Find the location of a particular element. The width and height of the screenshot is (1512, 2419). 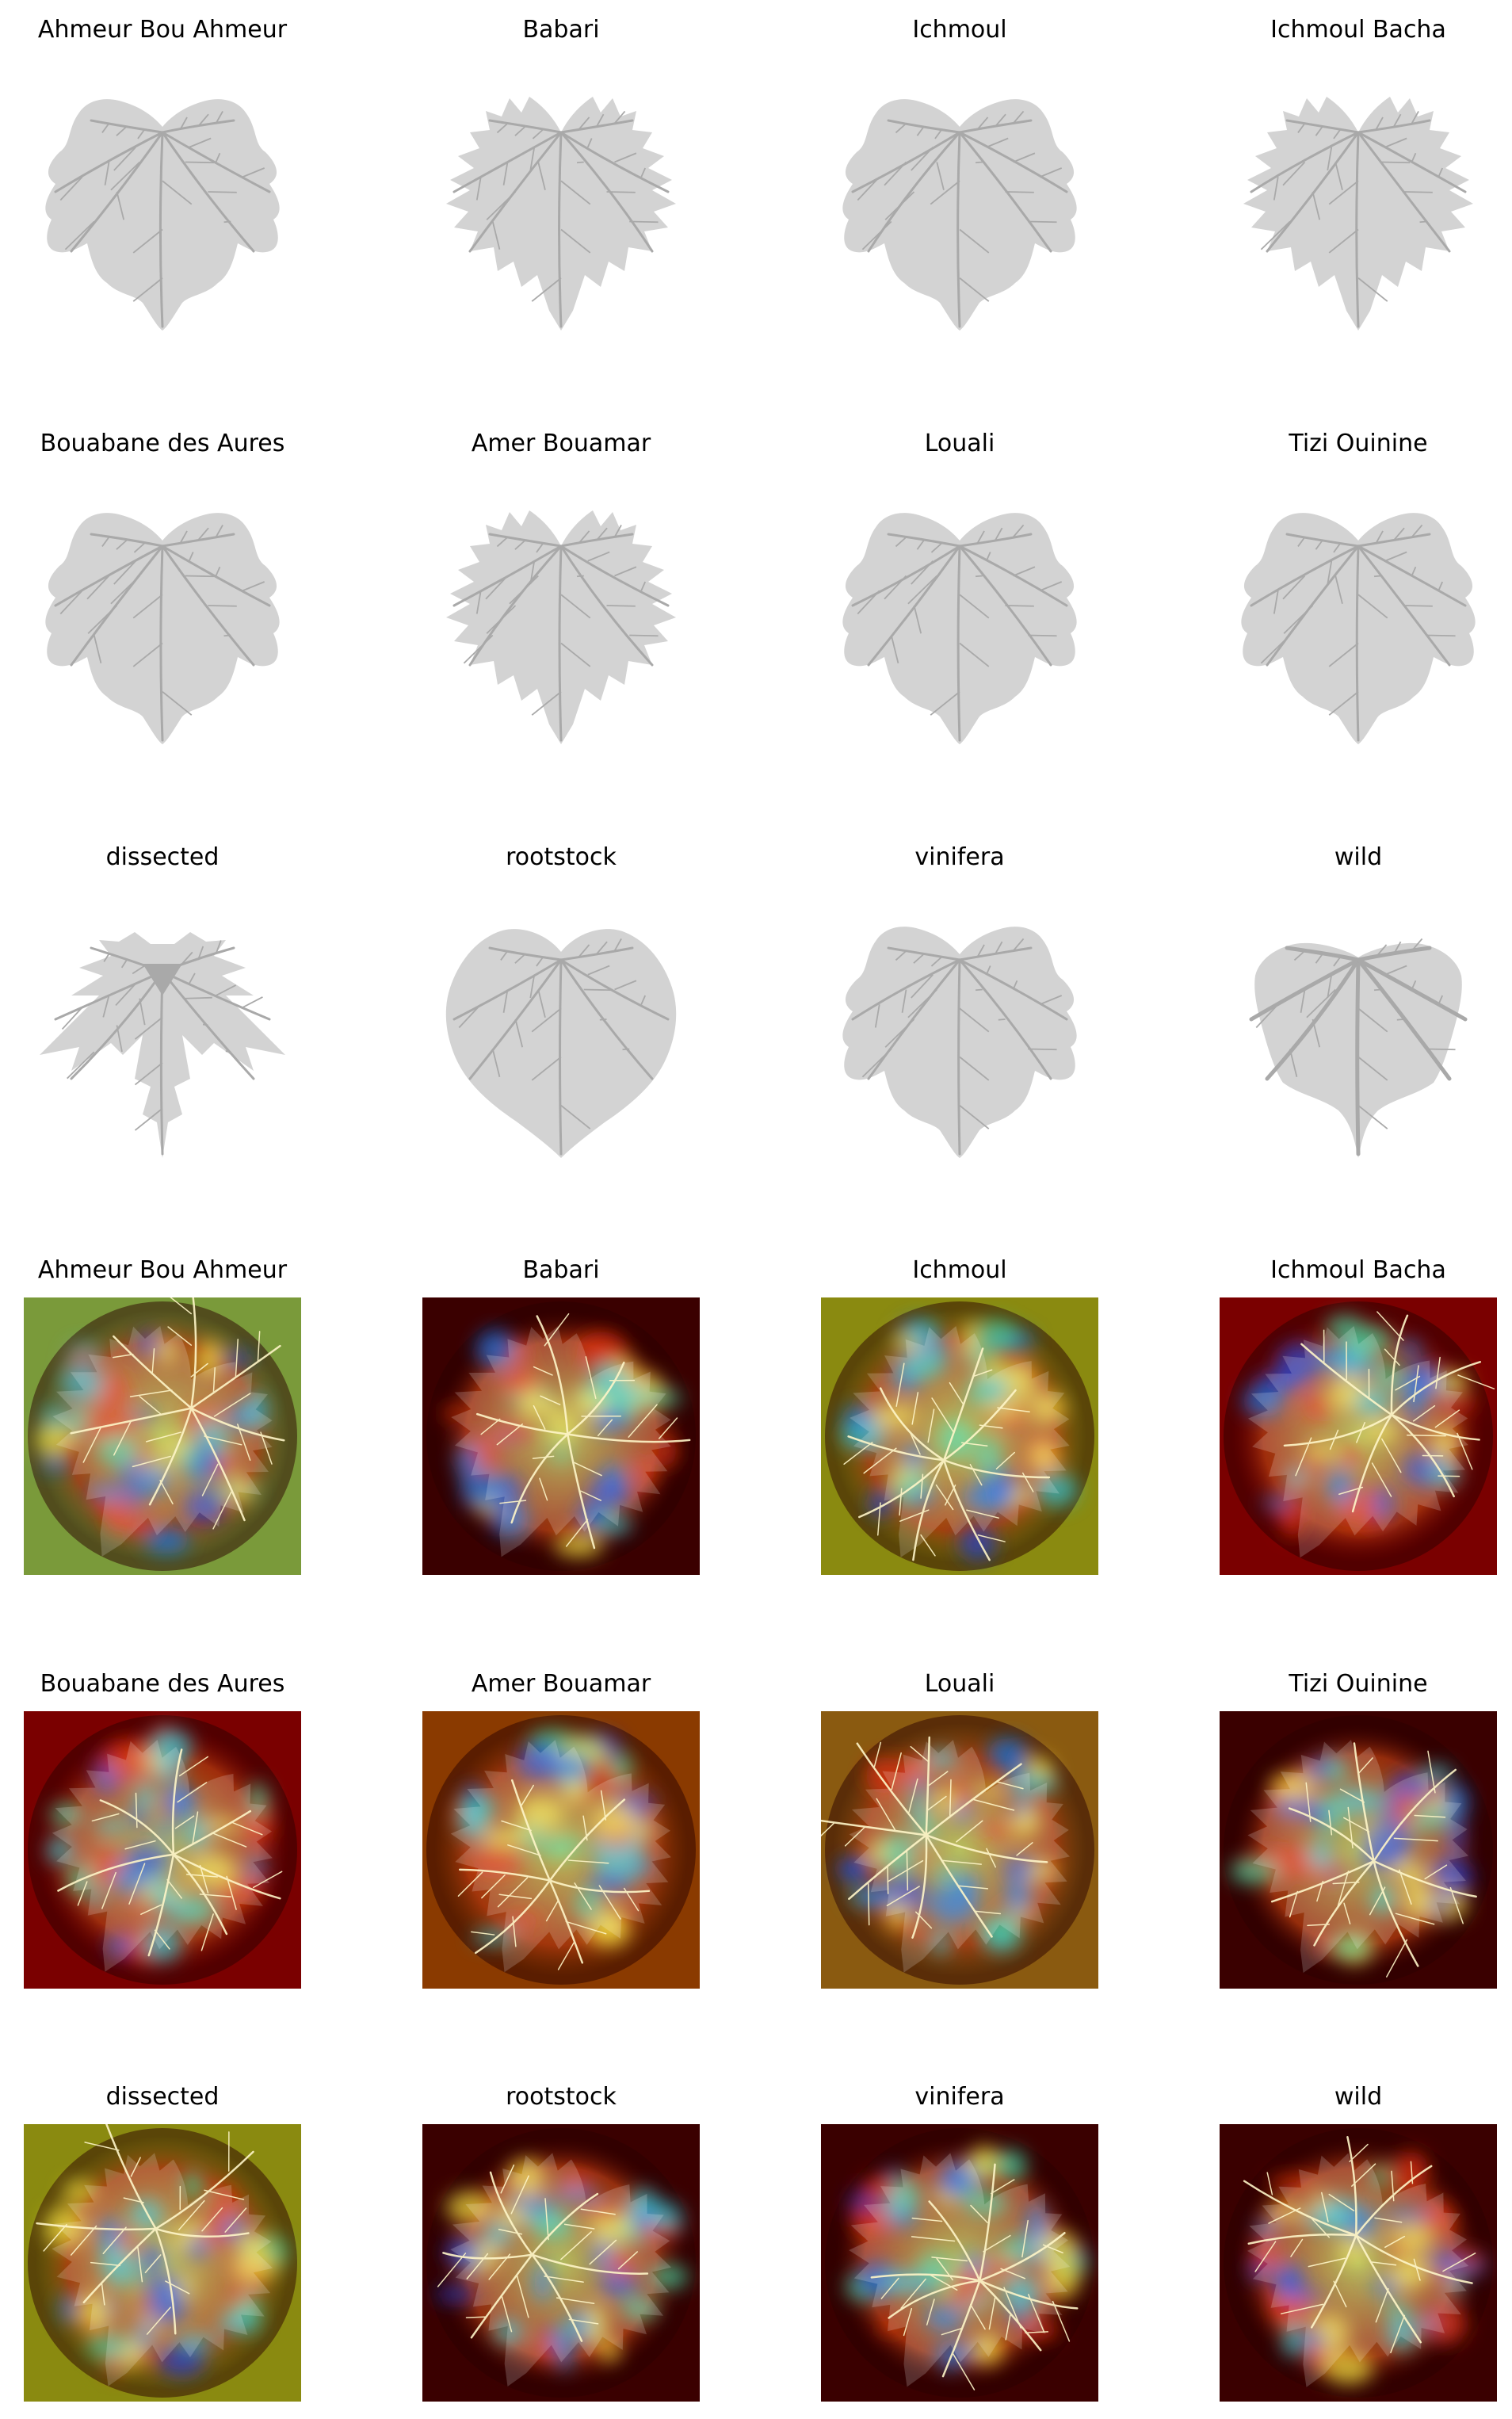

saliency-panel-ichmoul: Ichmoul is located at coordinates (959, 1418).